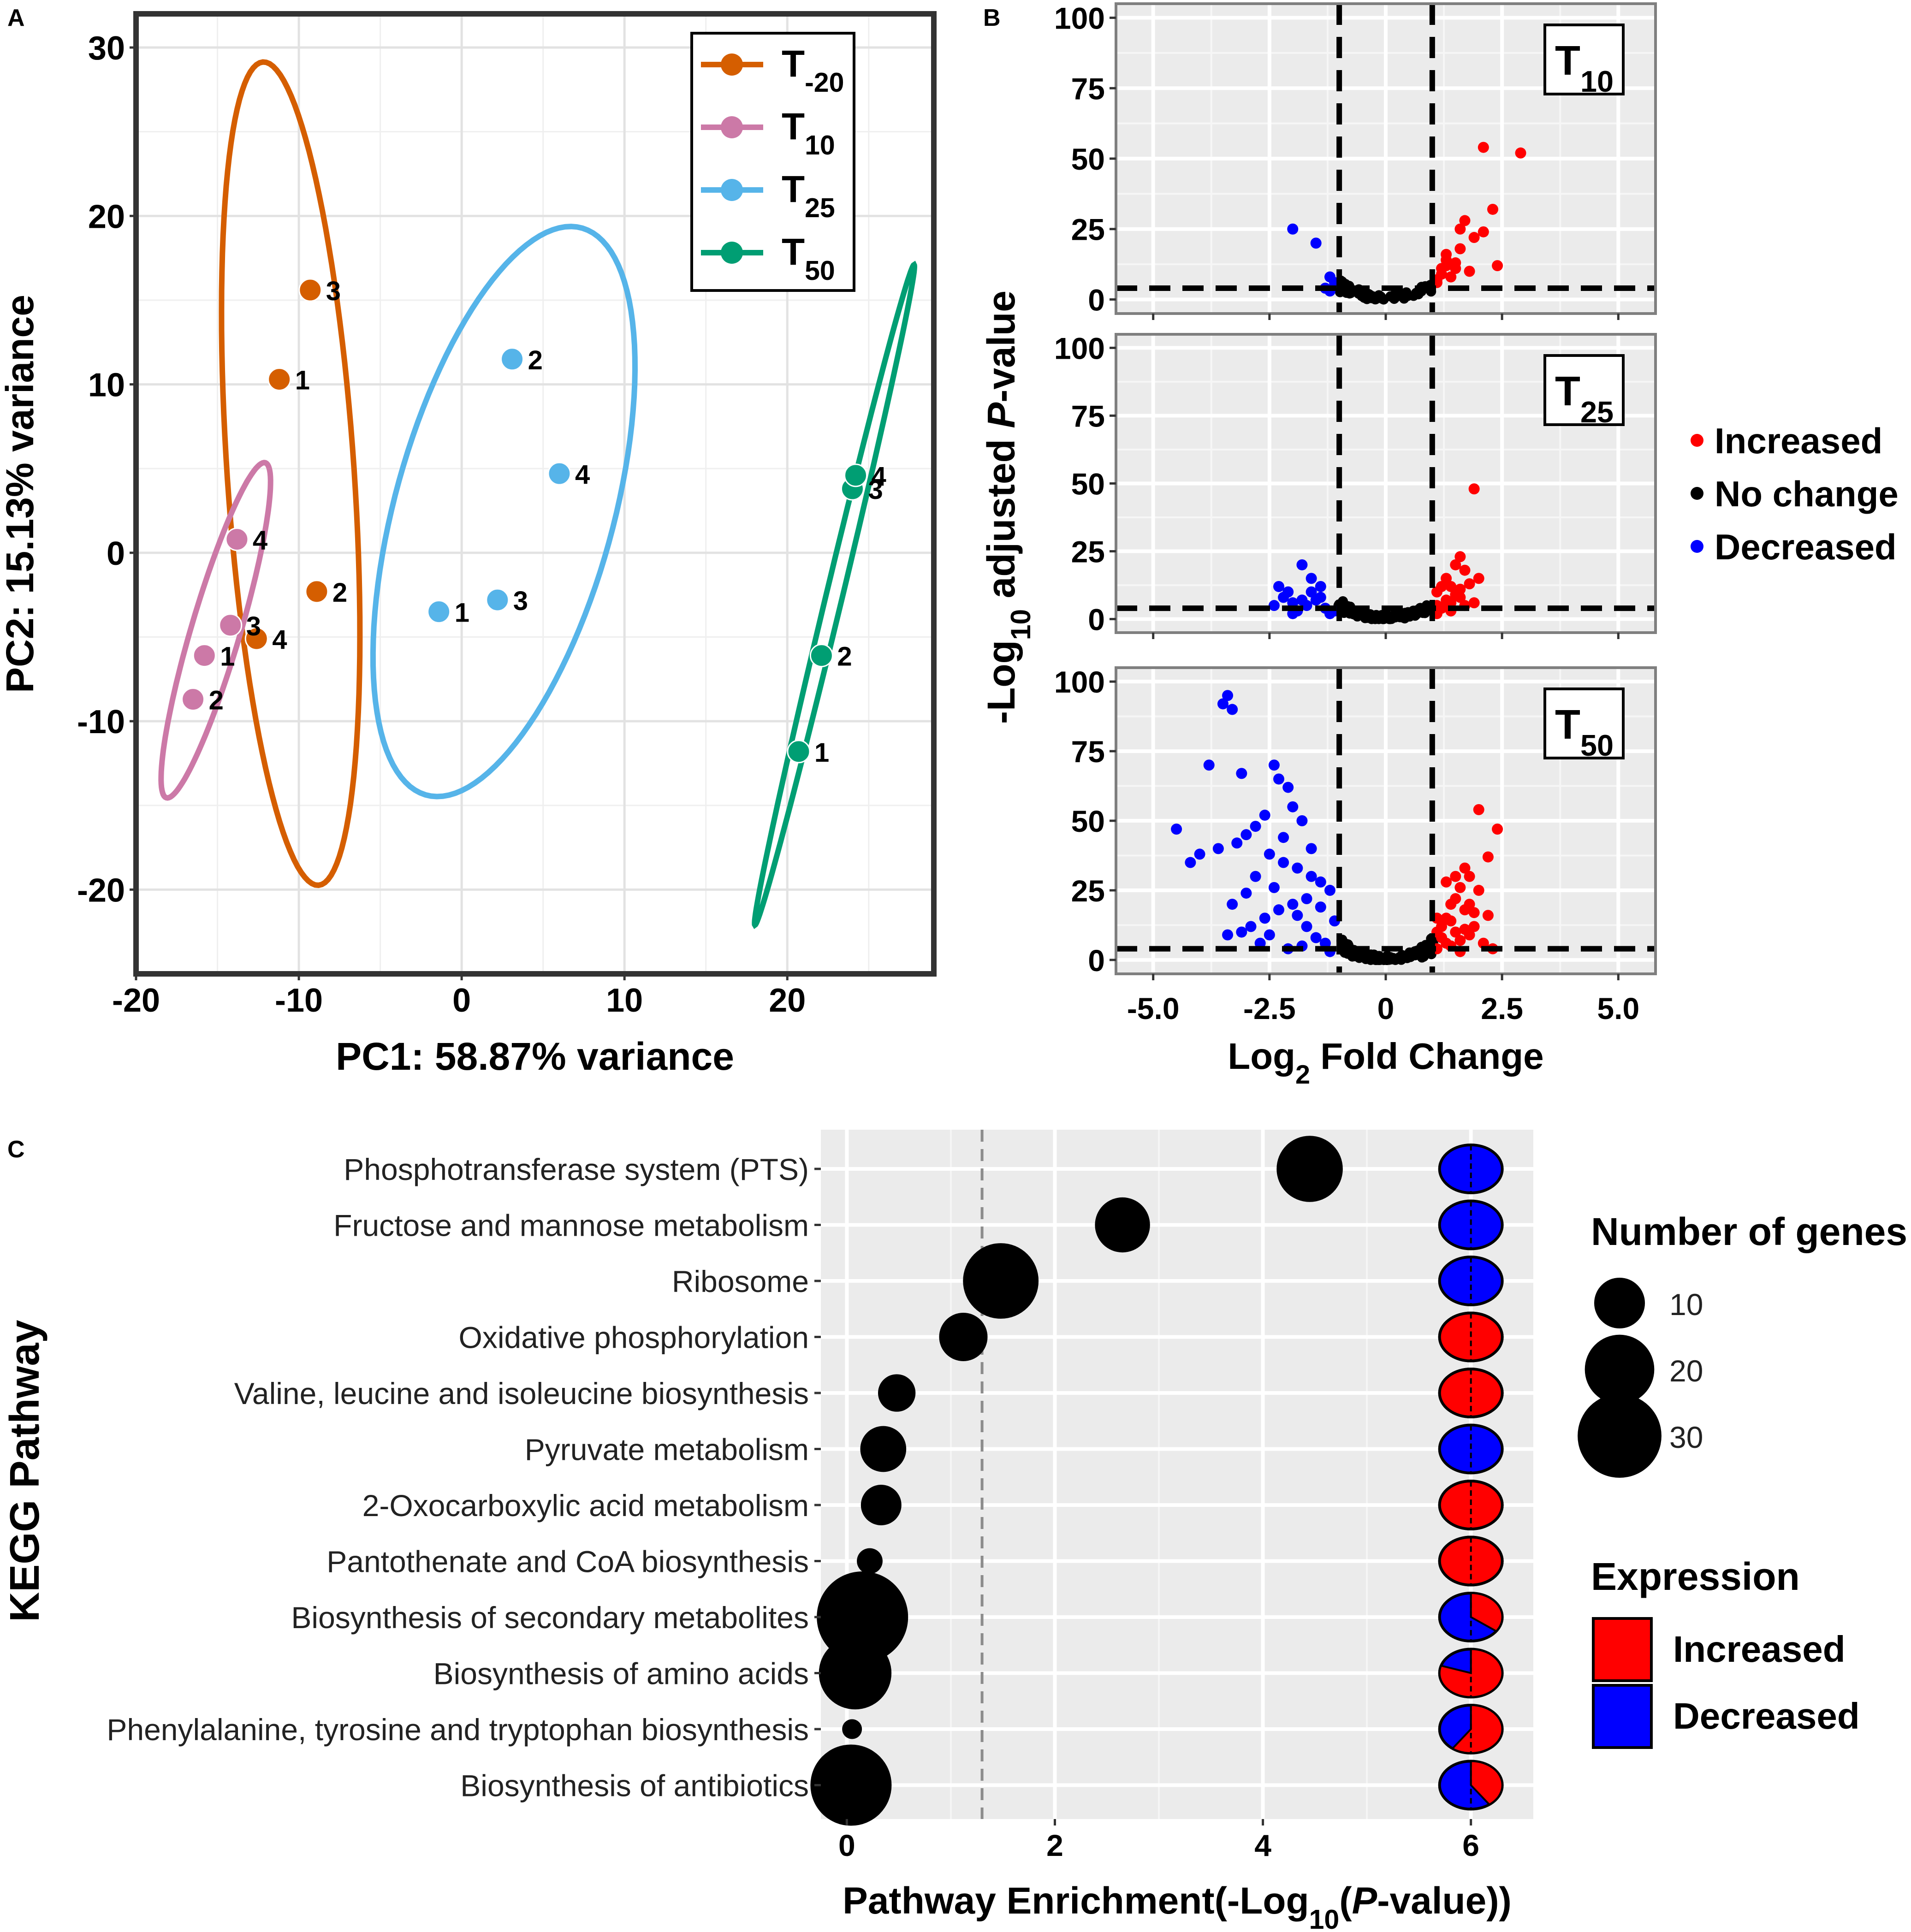 This screenshot has height=1932, width=1911. What do you see at coordinates (1686, 1371) in the screenshot?
I see `legend-c-size-label-1: 20` at bounding box center [1686, 1371].